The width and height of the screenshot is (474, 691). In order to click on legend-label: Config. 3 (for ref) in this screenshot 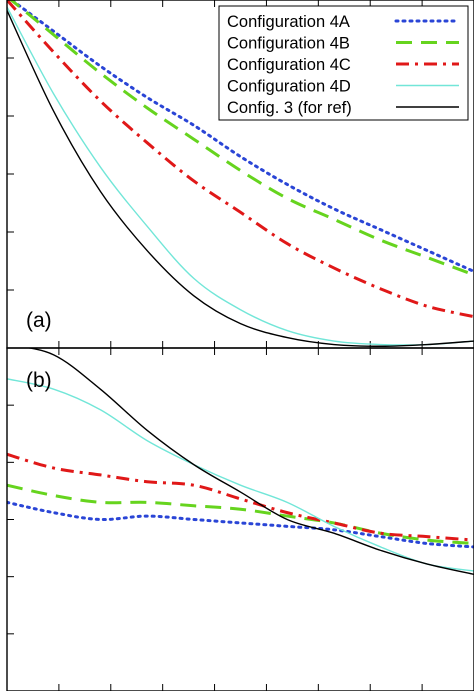, I will do `click(289, 108)`.